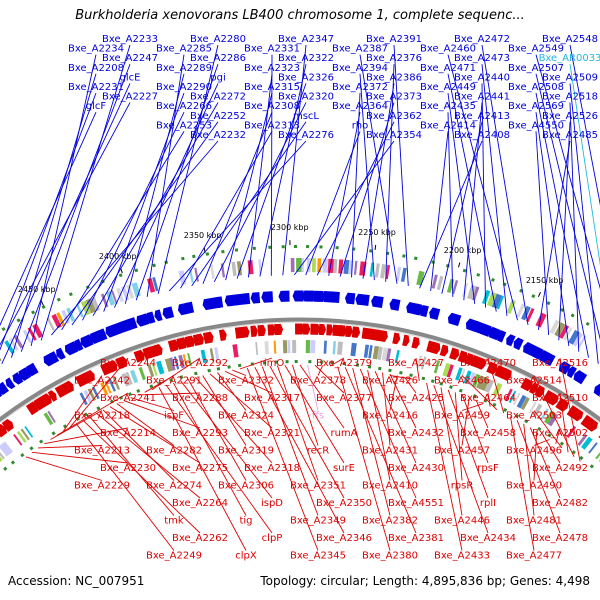 The width and height of the screenshot is (600, 600). I want to click on gene-label: Bxe_A2414, so click(448, 125).